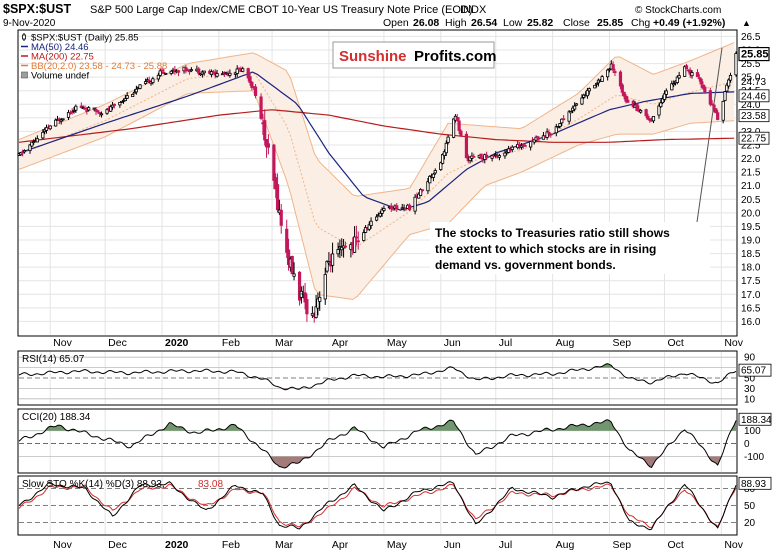 The image size is (780, 552). What do you see at coordinates (395, 377) in the screenshot?
I see `rsi-series: 65.07` at bounding box center [395, 377].